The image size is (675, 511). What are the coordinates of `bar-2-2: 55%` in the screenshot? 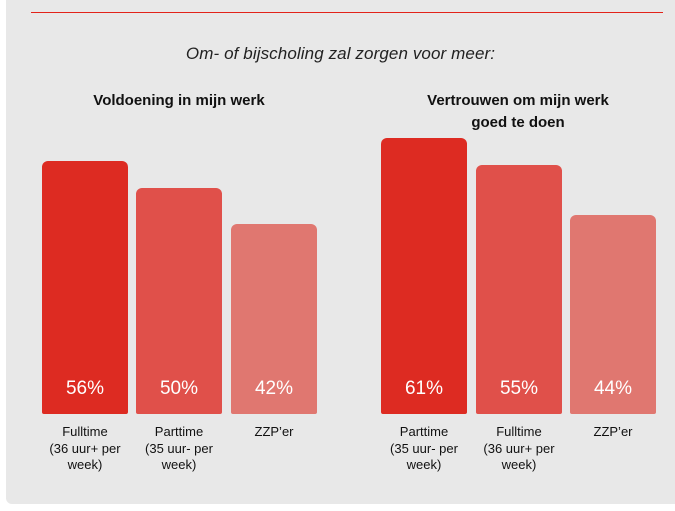 It's located at (519, 289).